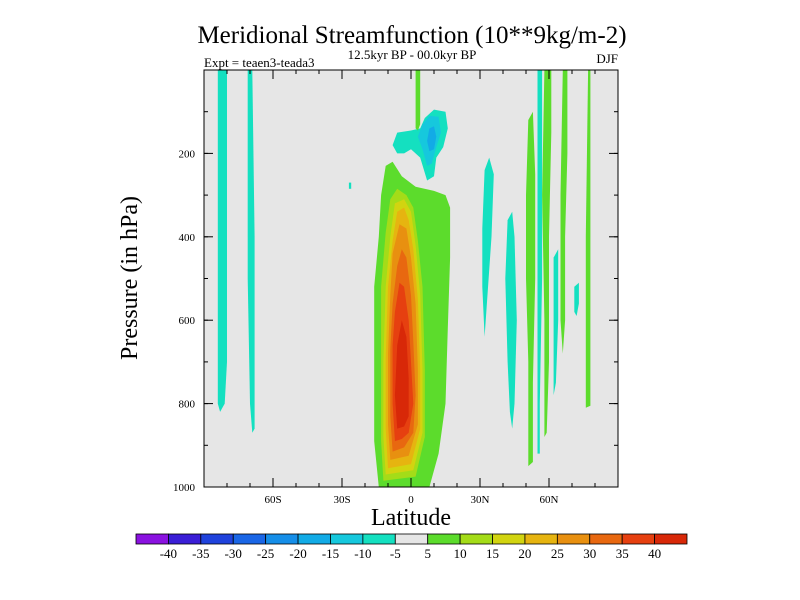 The width and height of the screenshot is (800, 600). I want to click on colorbar-label: -35, so click(200, 553).